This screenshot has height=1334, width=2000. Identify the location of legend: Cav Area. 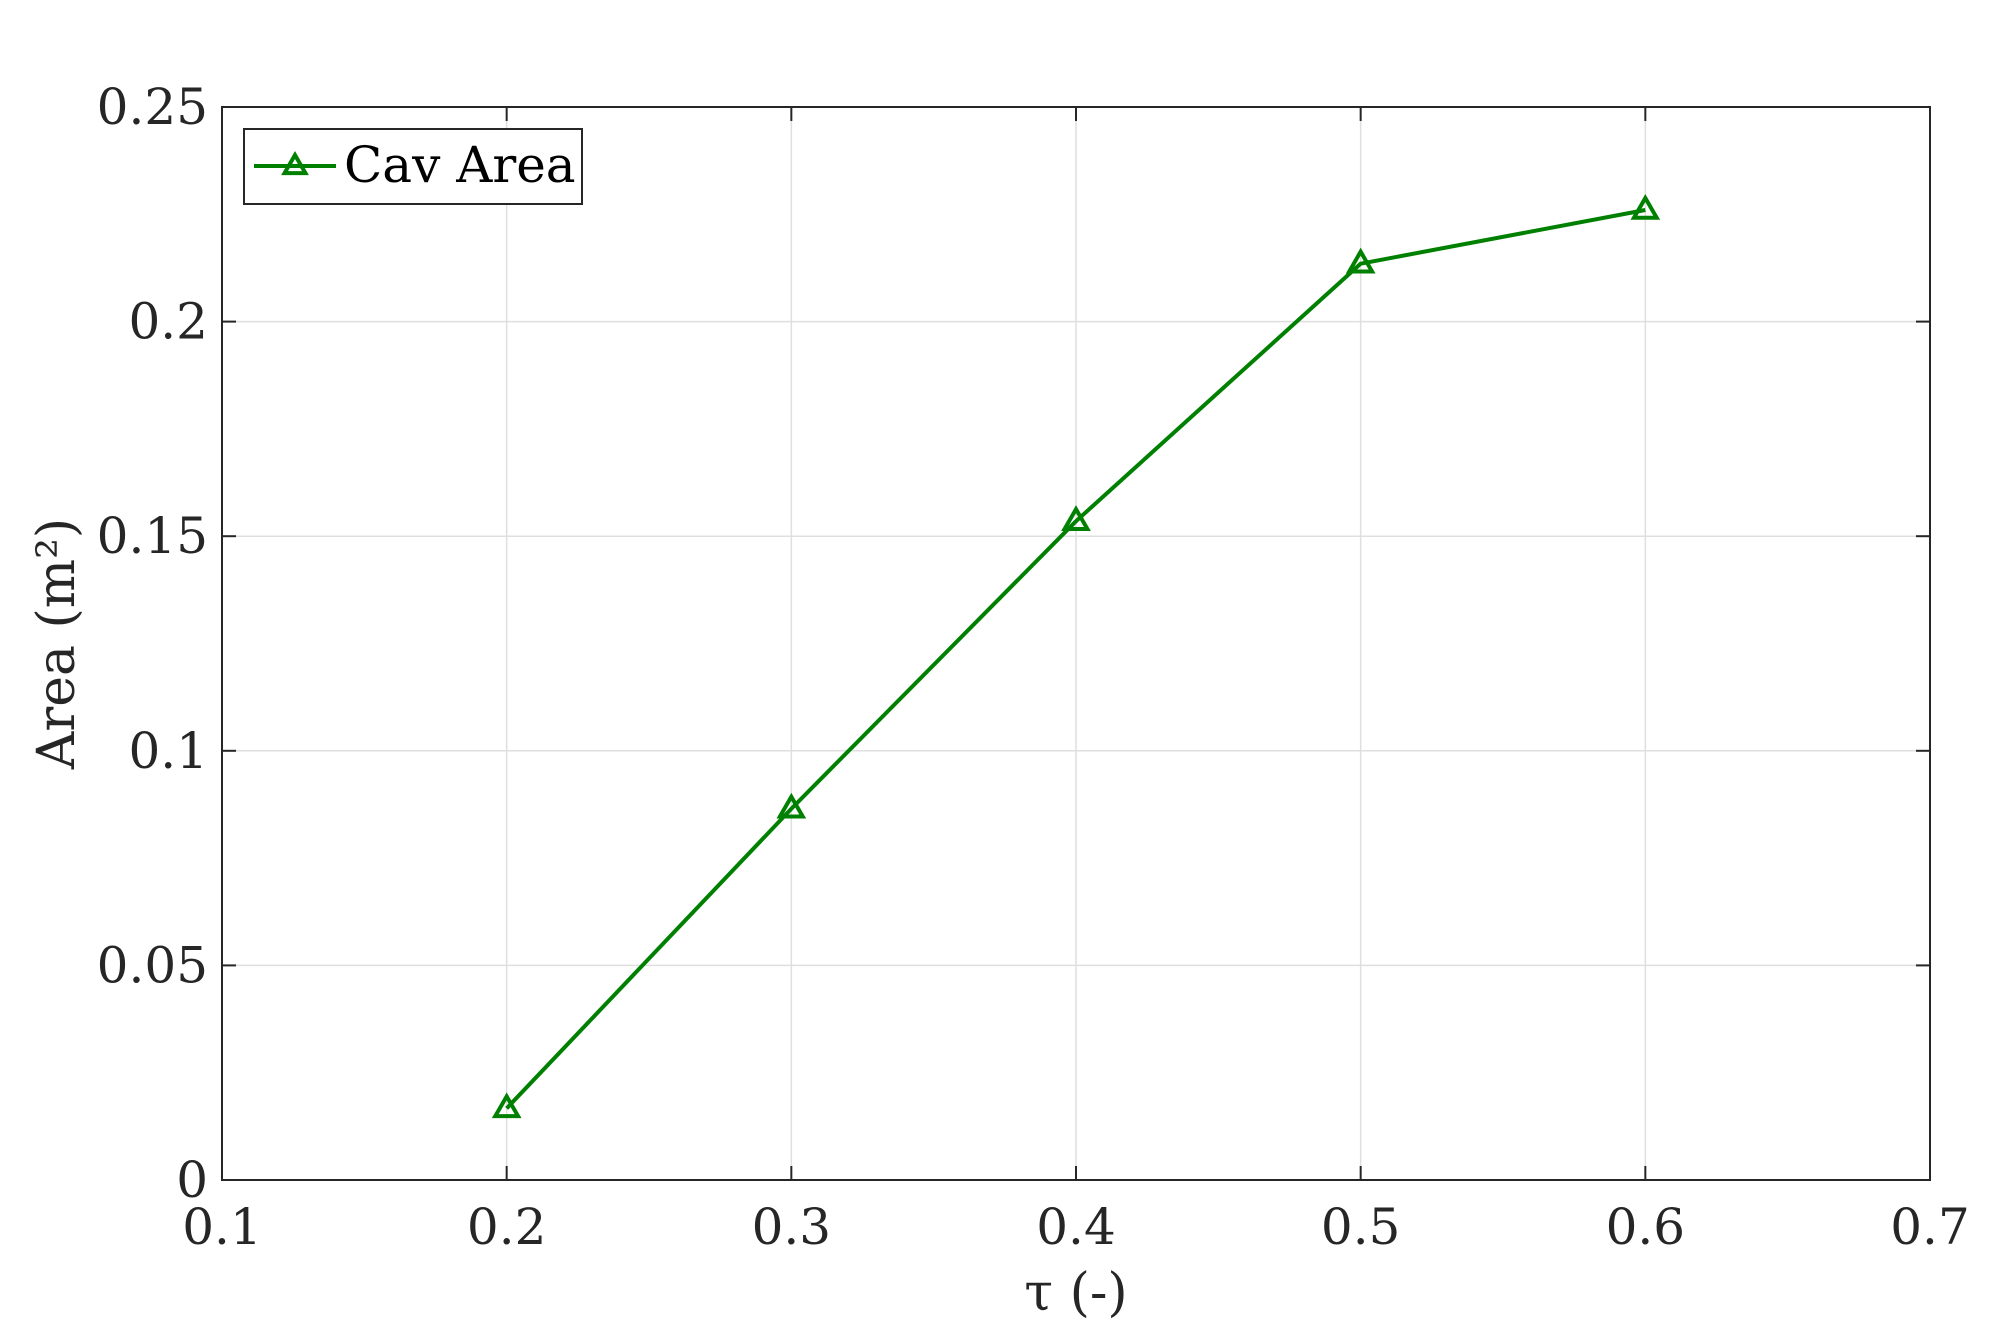
(413, 166).